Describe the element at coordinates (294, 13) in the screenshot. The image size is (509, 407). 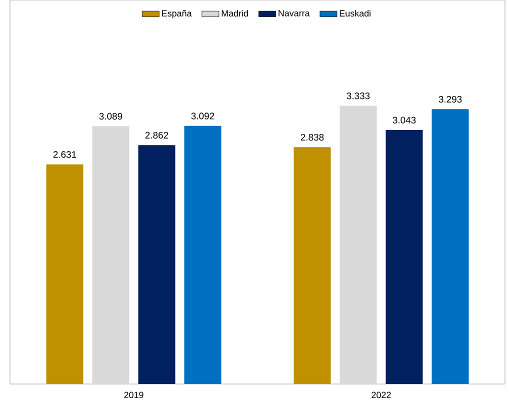
I see `legend-label: Navarra` at that location.